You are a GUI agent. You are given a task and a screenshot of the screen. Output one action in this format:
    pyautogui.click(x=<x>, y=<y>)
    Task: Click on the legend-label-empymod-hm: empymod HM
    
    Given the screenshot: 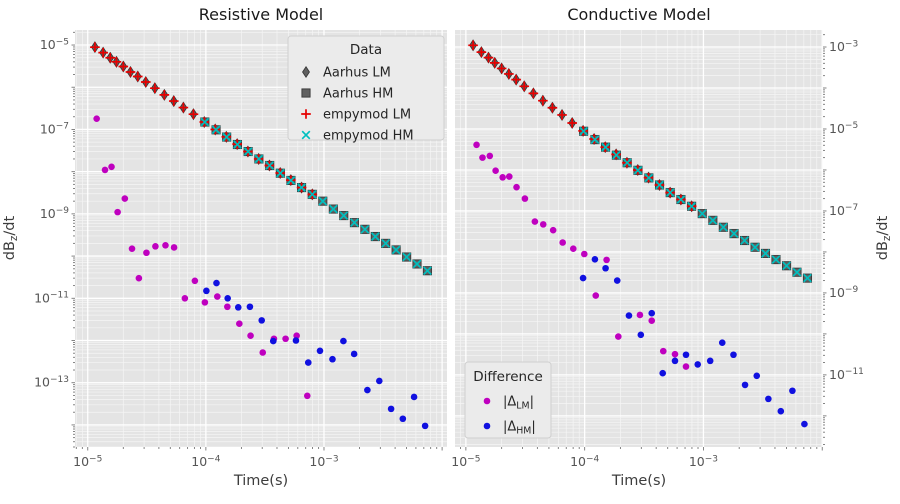 What is the action you would take?
    pyautogui.click(x=368, y=136)
    